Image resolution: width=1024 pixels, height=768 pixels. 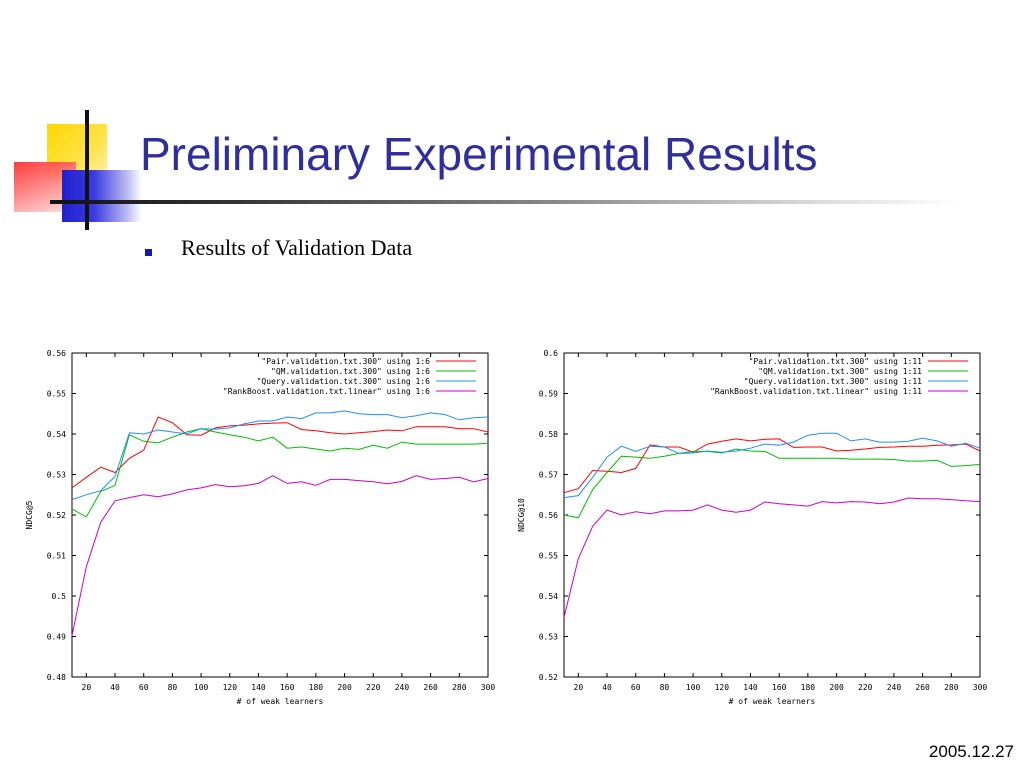 What do you see at coordinates (56, 556) in the screenshot?
I see `y-tick-label: 0.51` at bounding box center [56, 556].